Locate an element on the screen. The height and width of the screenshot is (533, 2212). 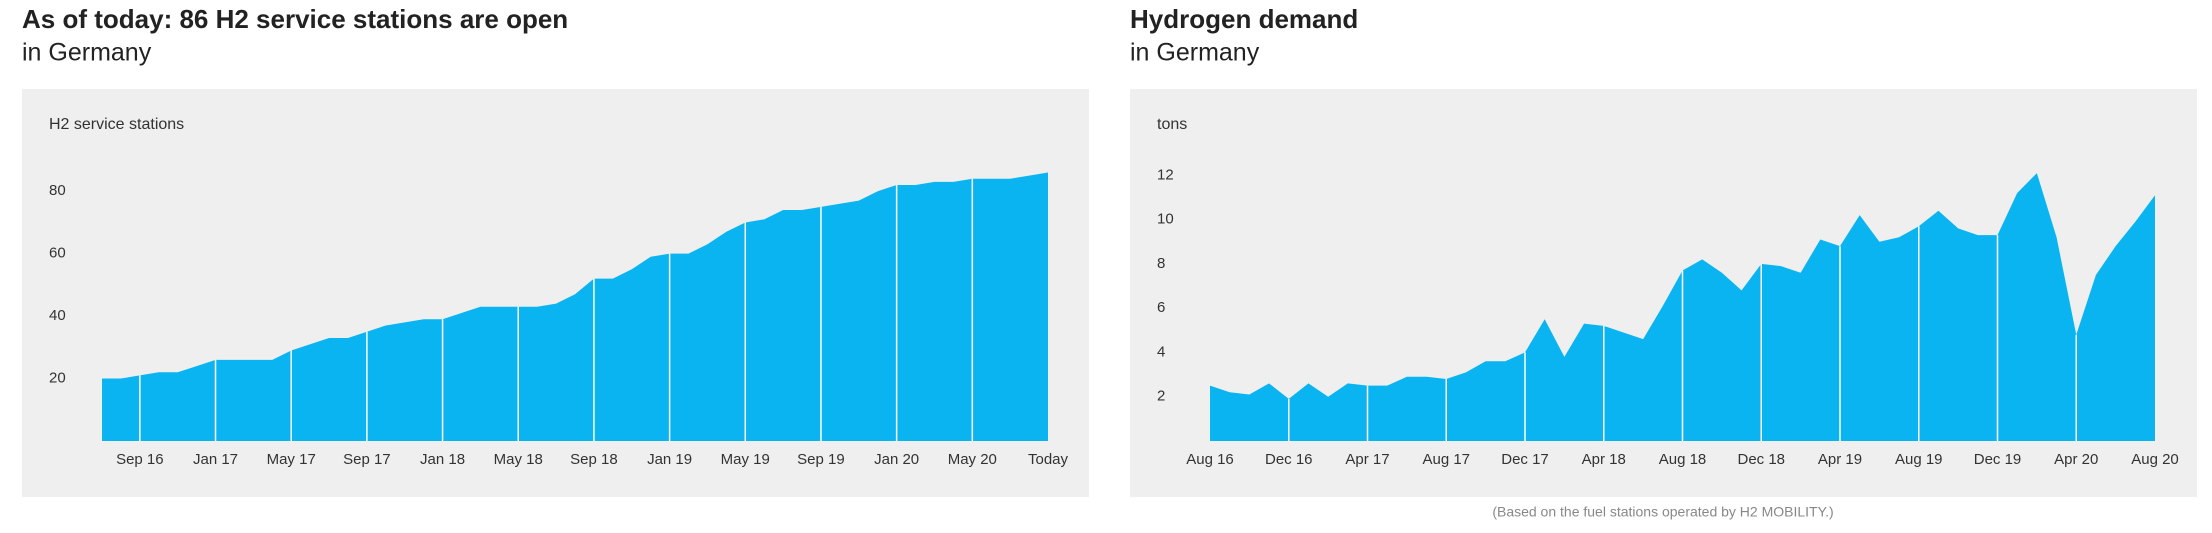
x-tick-label: Jan 20 is located at coordinates (896, 459).